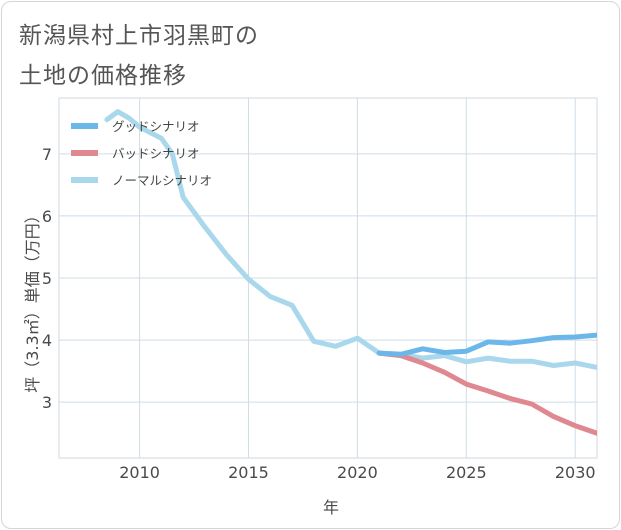  I want to click on x-axis-ticks: 2010 2015 2020 2025 2030, so click(357, 472).